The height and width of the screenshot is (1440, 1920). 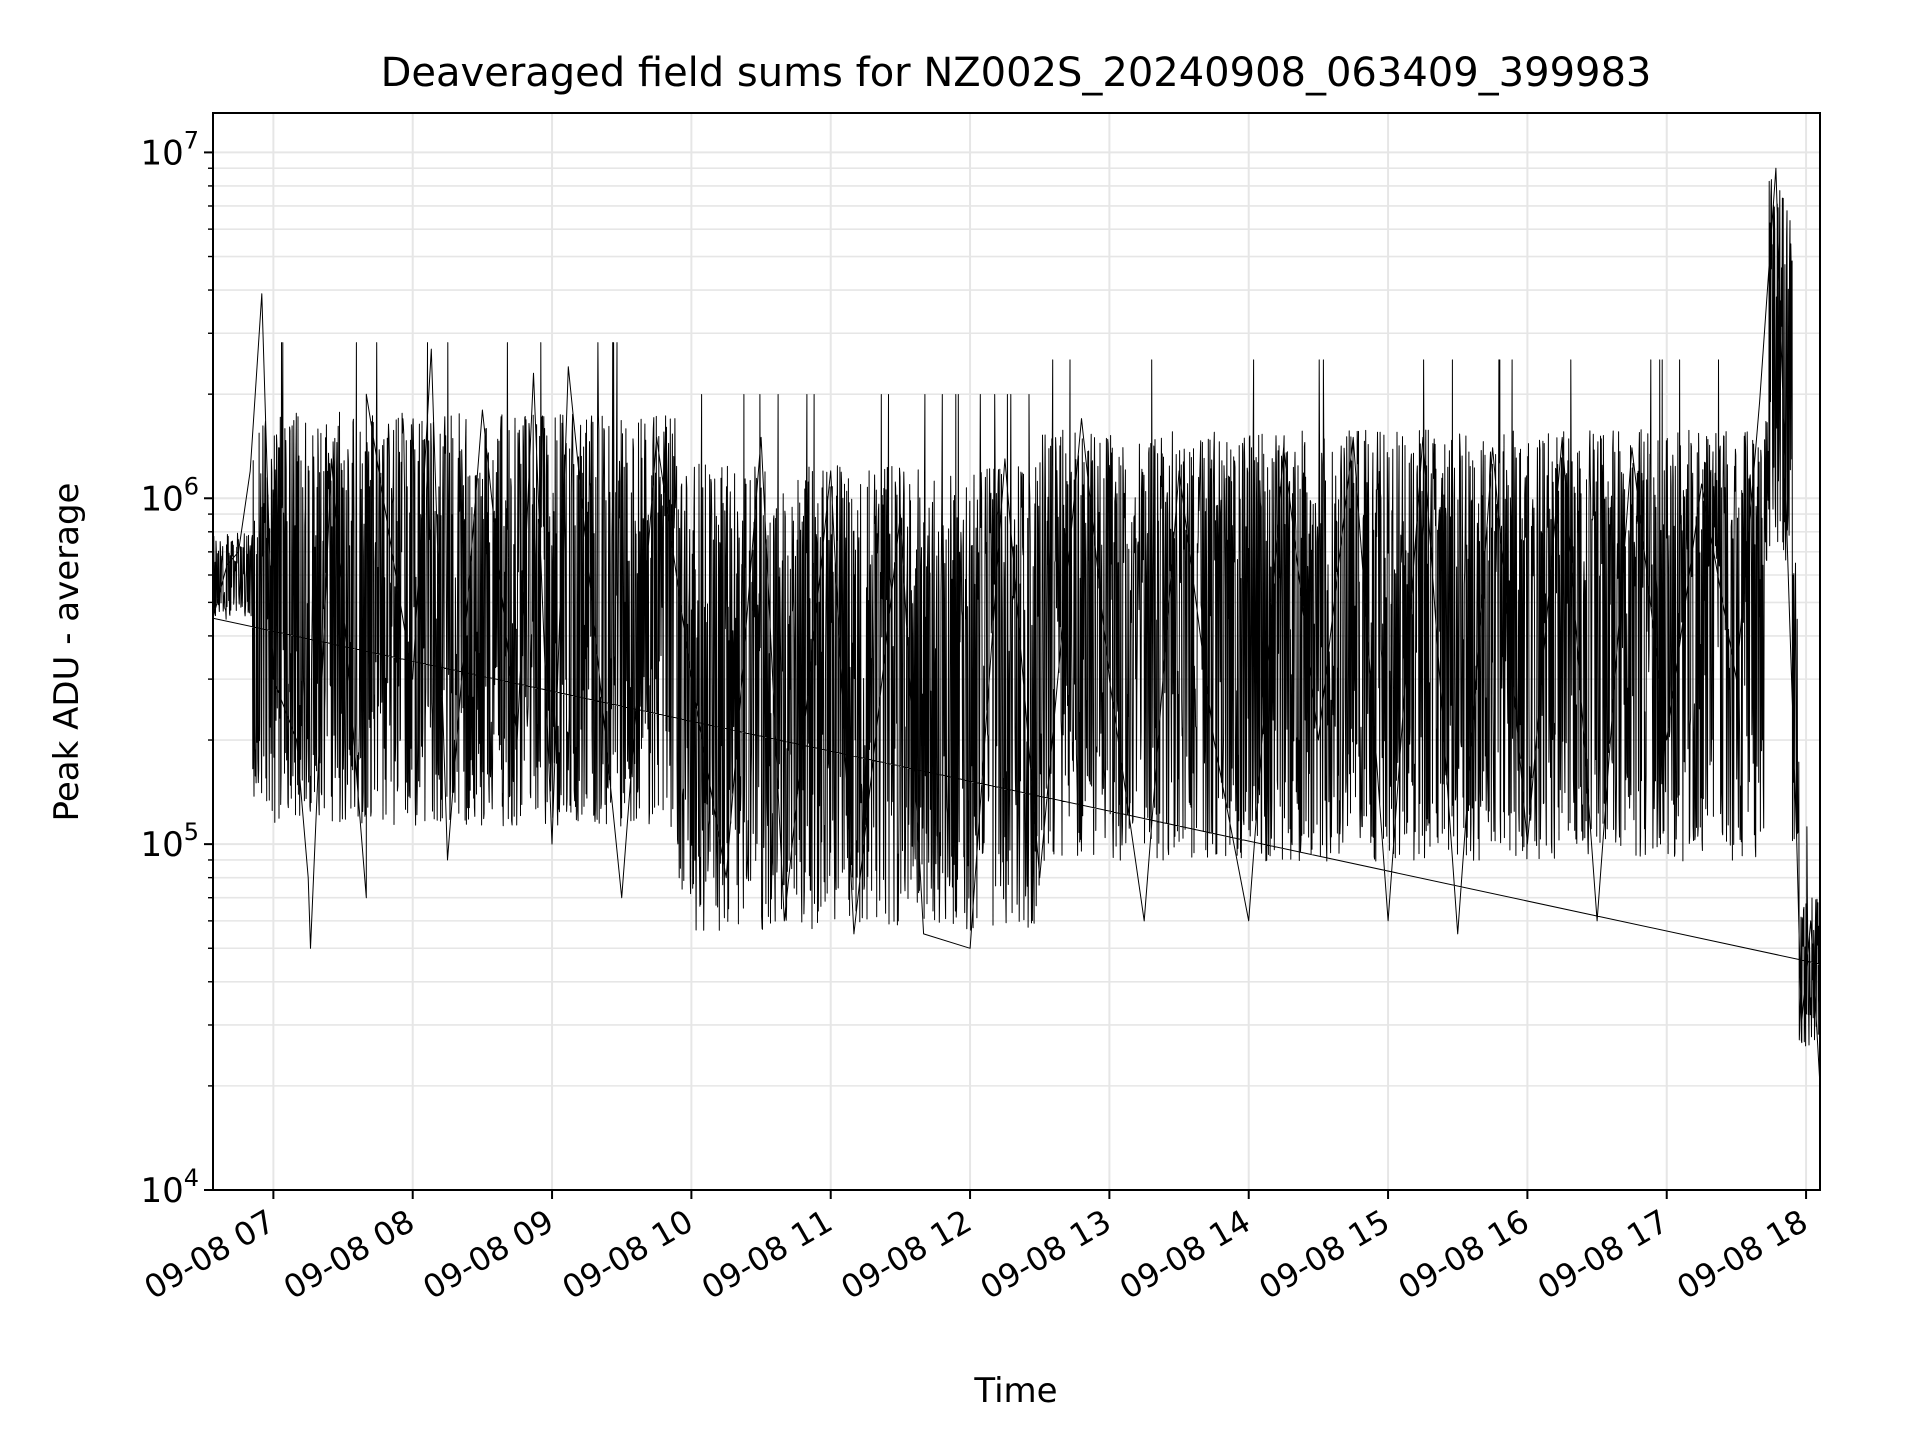 What do you see at coordinates (191, 140) in the screenshot?
I see `y-tick-label-exponent: 7` at bounding box center [191, 140].